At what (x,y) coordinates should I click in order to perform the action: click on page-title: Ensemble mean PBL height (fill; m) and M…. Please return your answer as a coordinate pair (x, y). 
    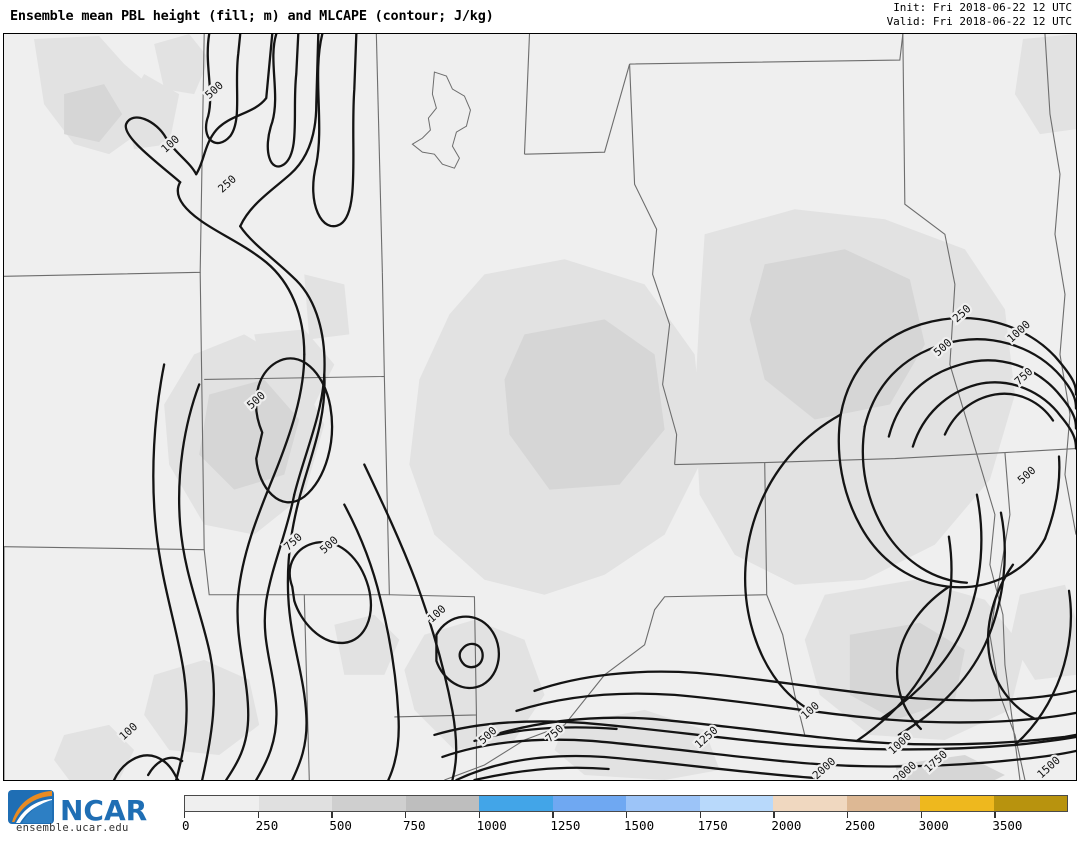
    Looking at the image, I should click on (252, 16).